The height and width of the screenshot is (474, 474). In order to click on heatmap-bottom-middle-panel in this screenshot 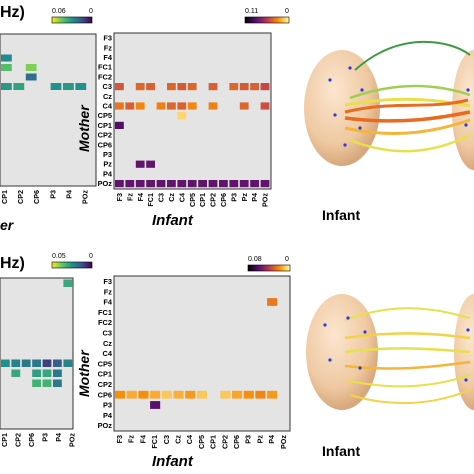, I will do `click(202, 353)`.